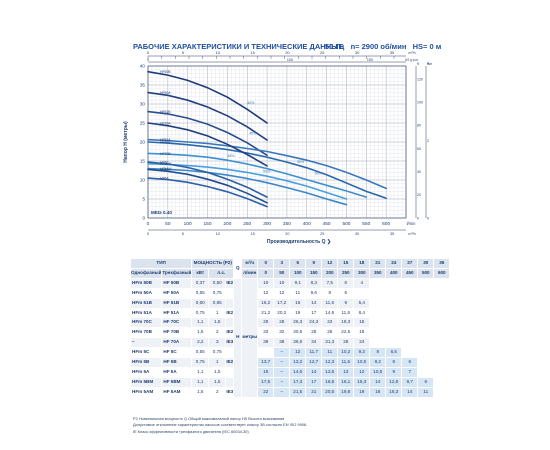 This screenshot has height=450, width=550. Describe the element at coordinates (314, 283) in the screenshot. I see `cell-head-value: 8,3` at that location.